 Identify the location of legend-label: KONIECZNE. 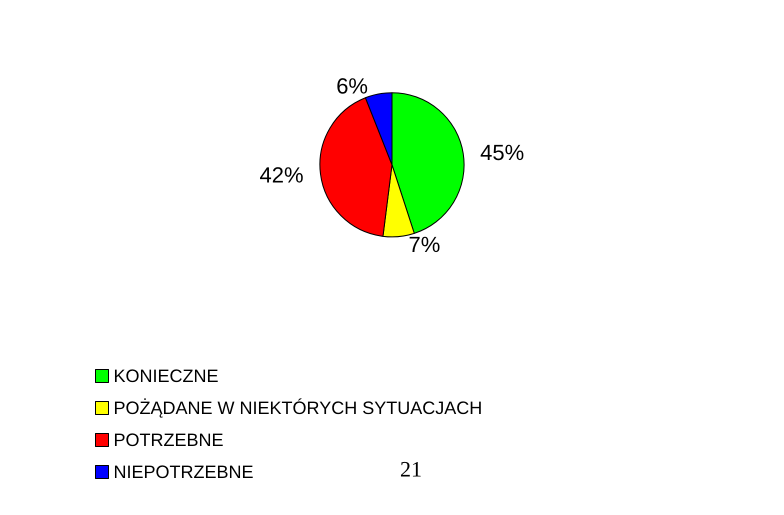
(166, 376).